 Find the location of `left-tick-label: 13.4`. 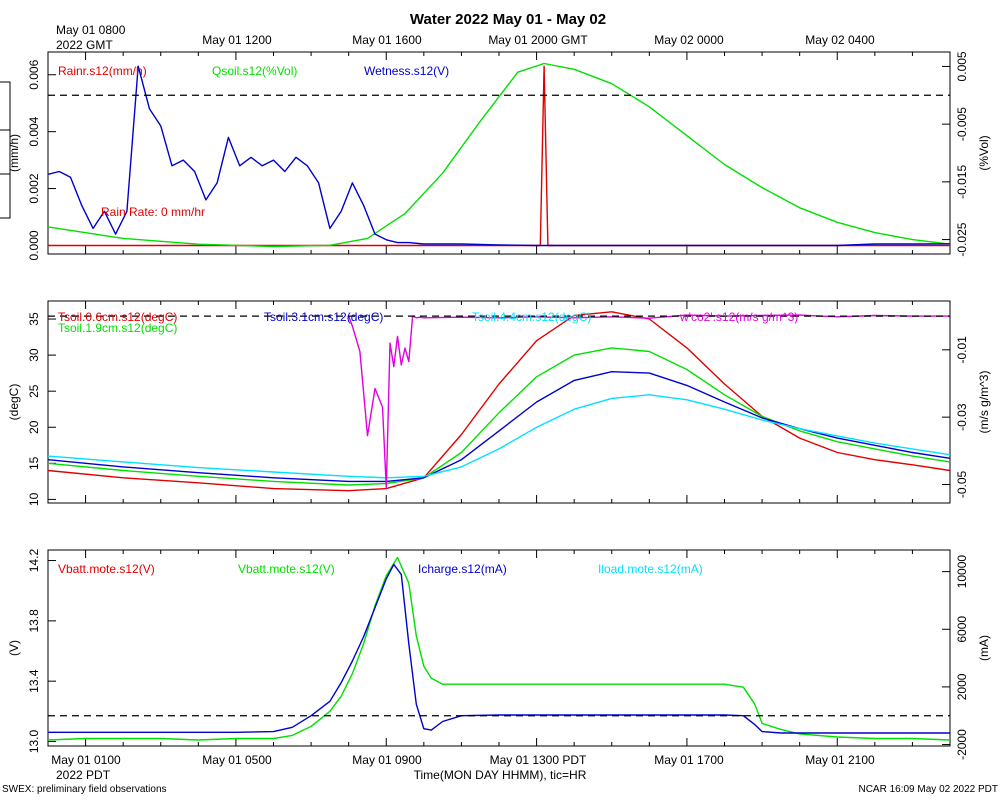

left-tick-label: 13.4 is located at coordinates (34, 681).